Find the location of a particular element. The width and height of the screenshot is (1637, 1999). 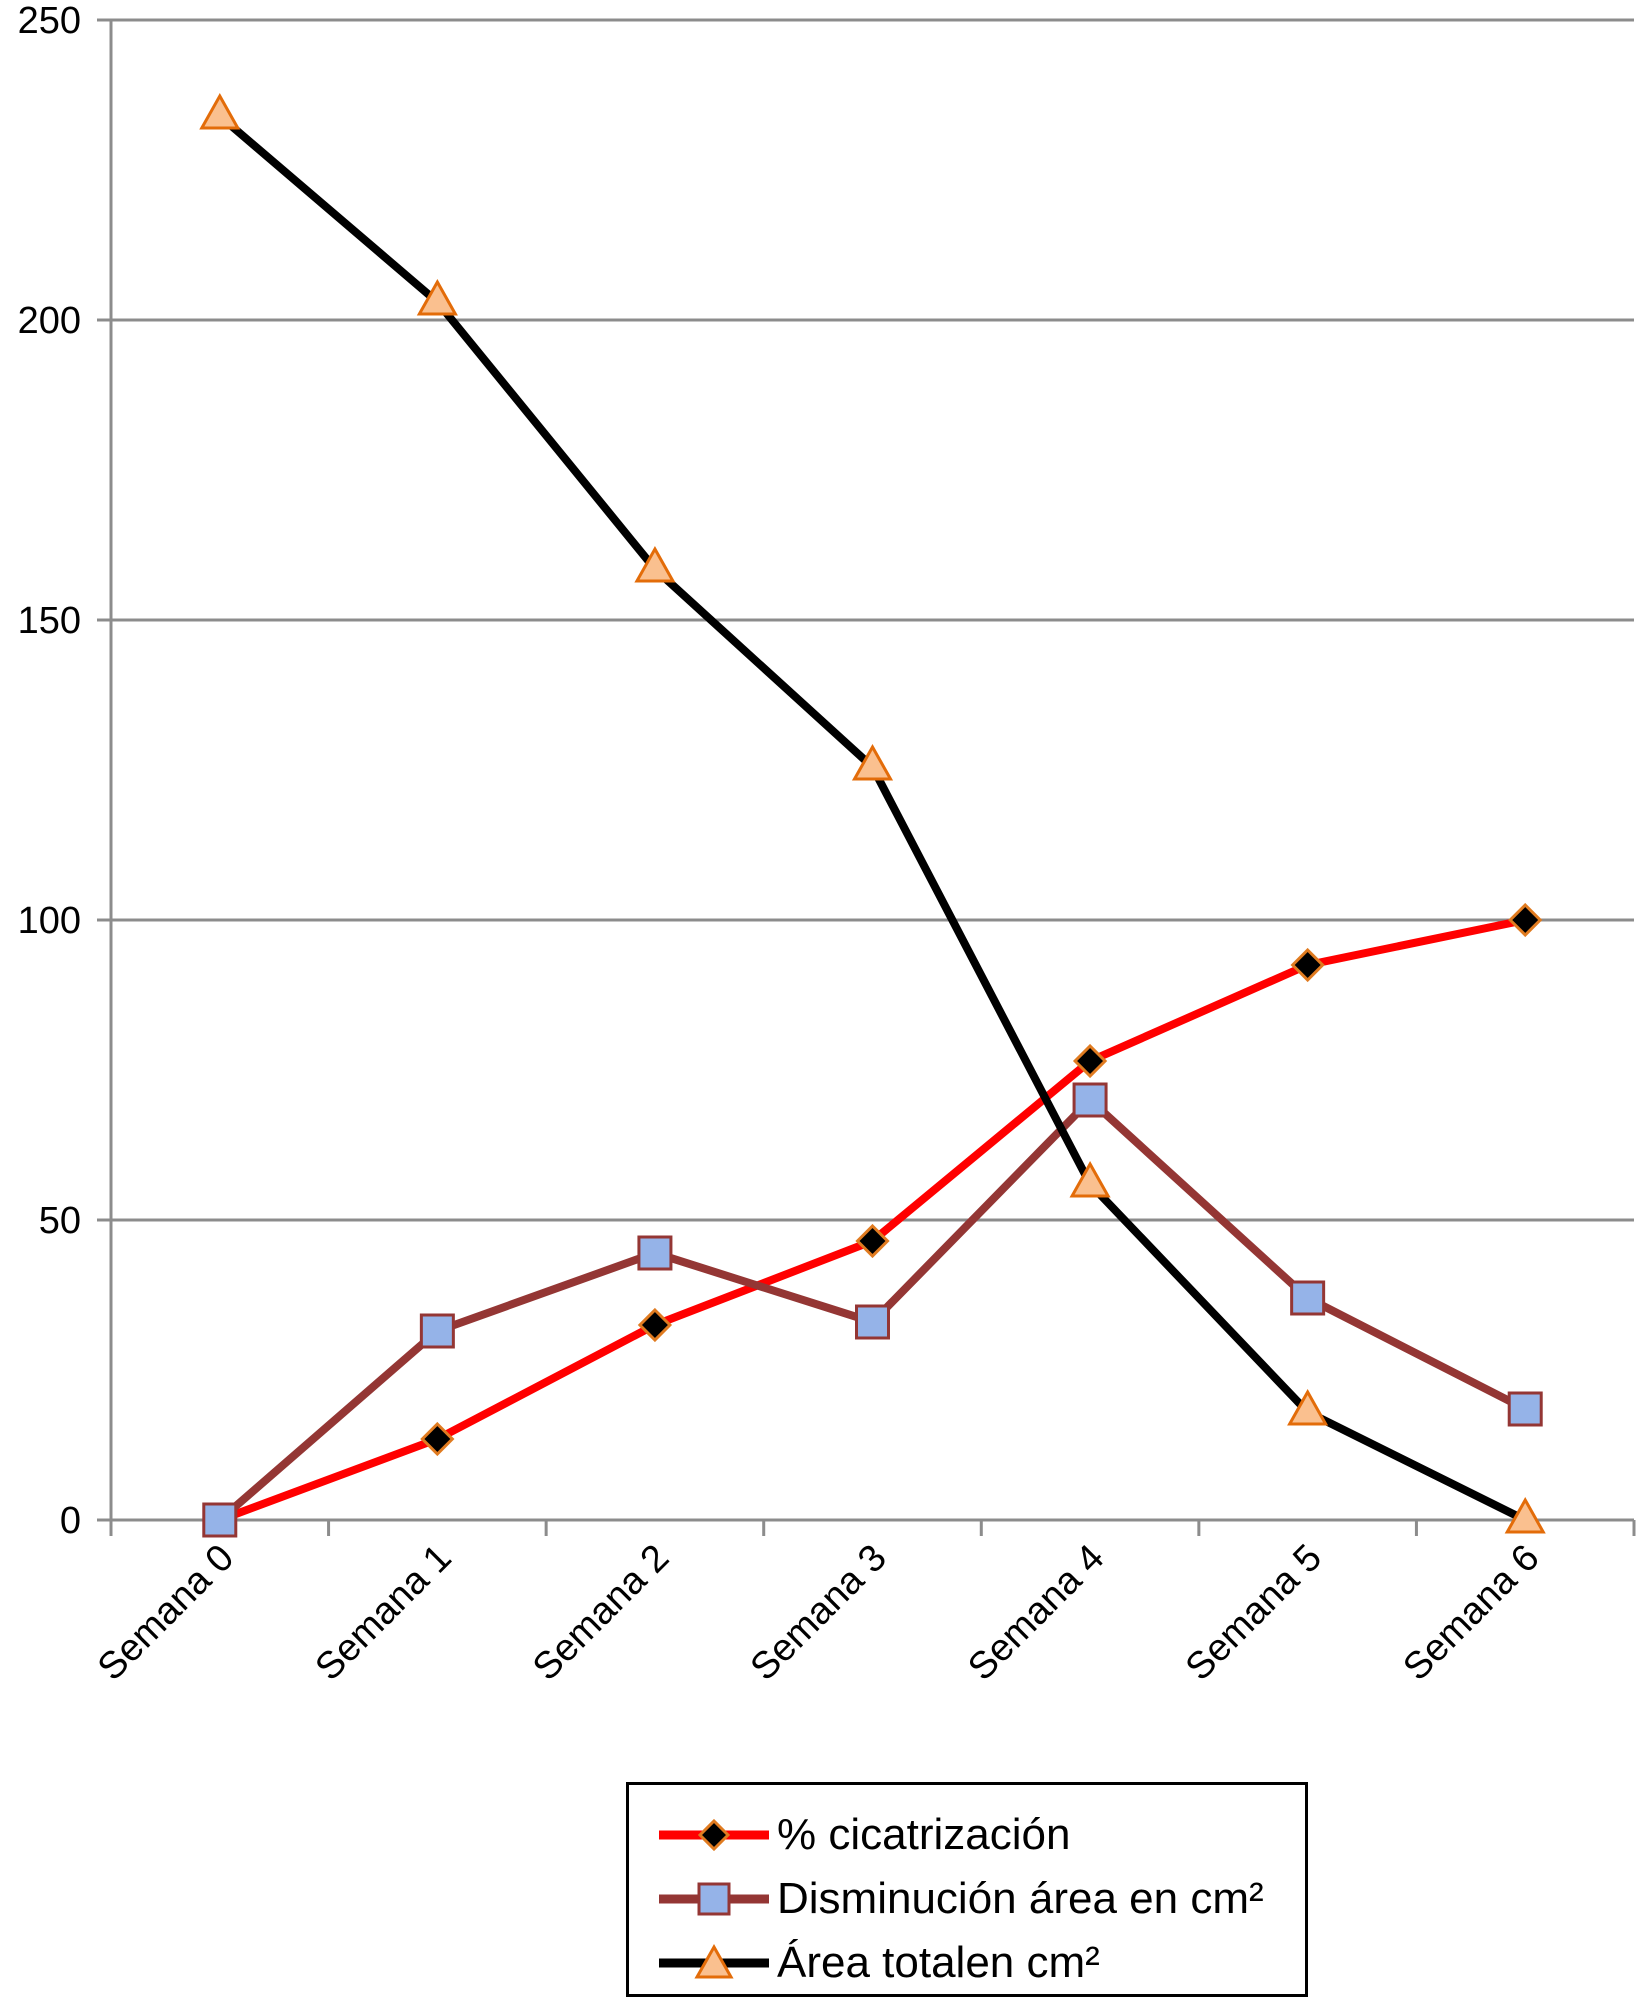

x-tick-label: Semana 5 is located at coordinates (1254, 1613).